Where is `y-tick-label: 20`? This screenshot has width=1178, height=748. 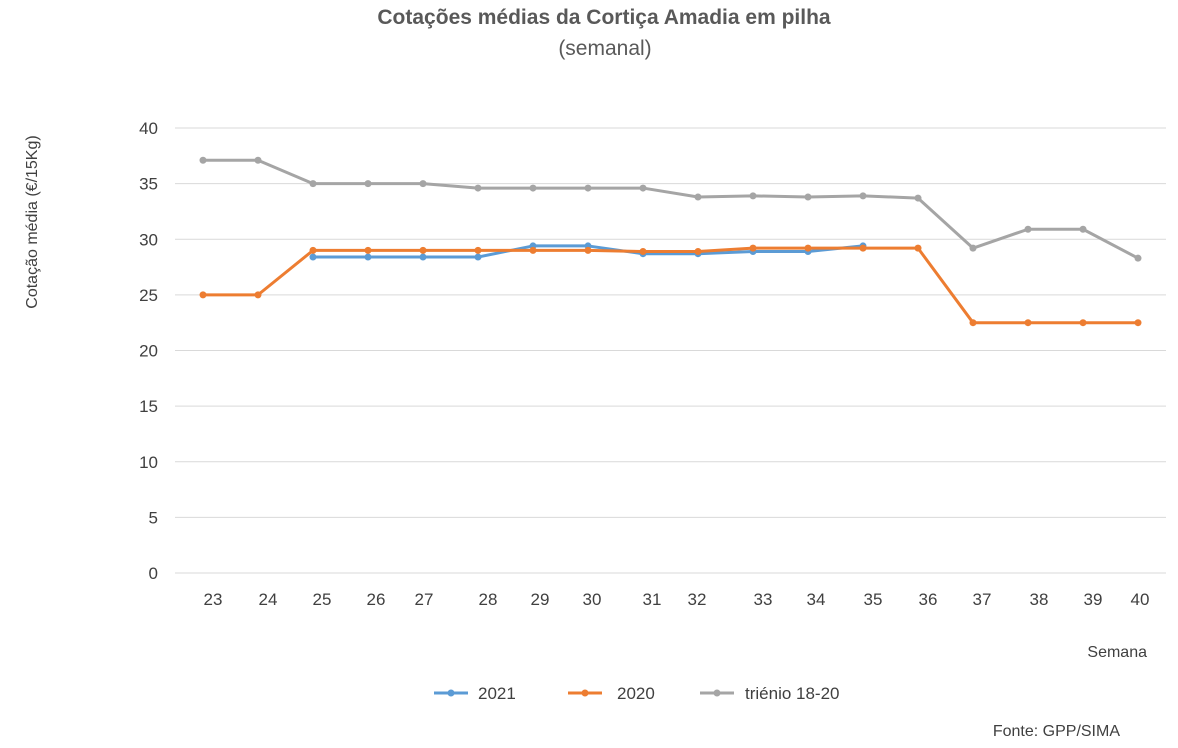
y-tick-label: 20 is located at coordinates (148, 351).